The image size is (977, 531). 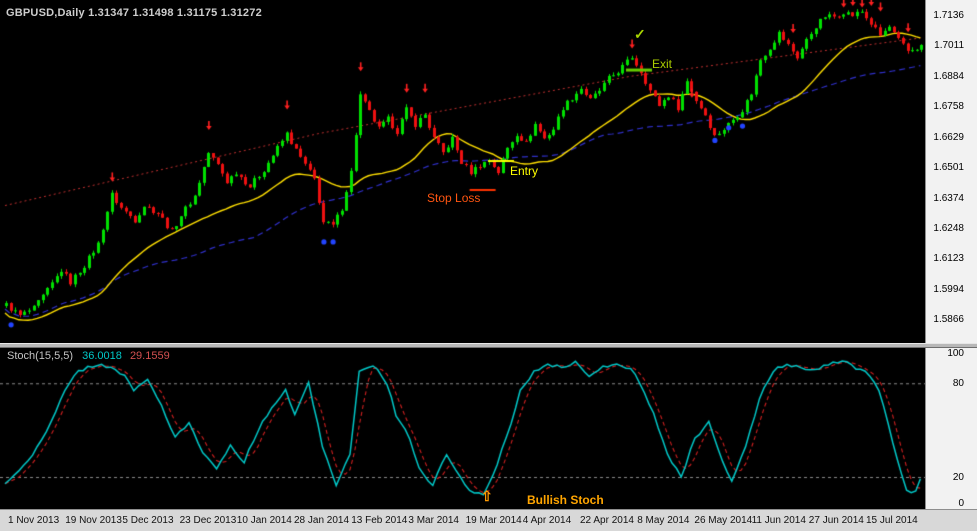 I want to click on date-axis-label: 22 Apr 2014, so click(x=607, y=520).